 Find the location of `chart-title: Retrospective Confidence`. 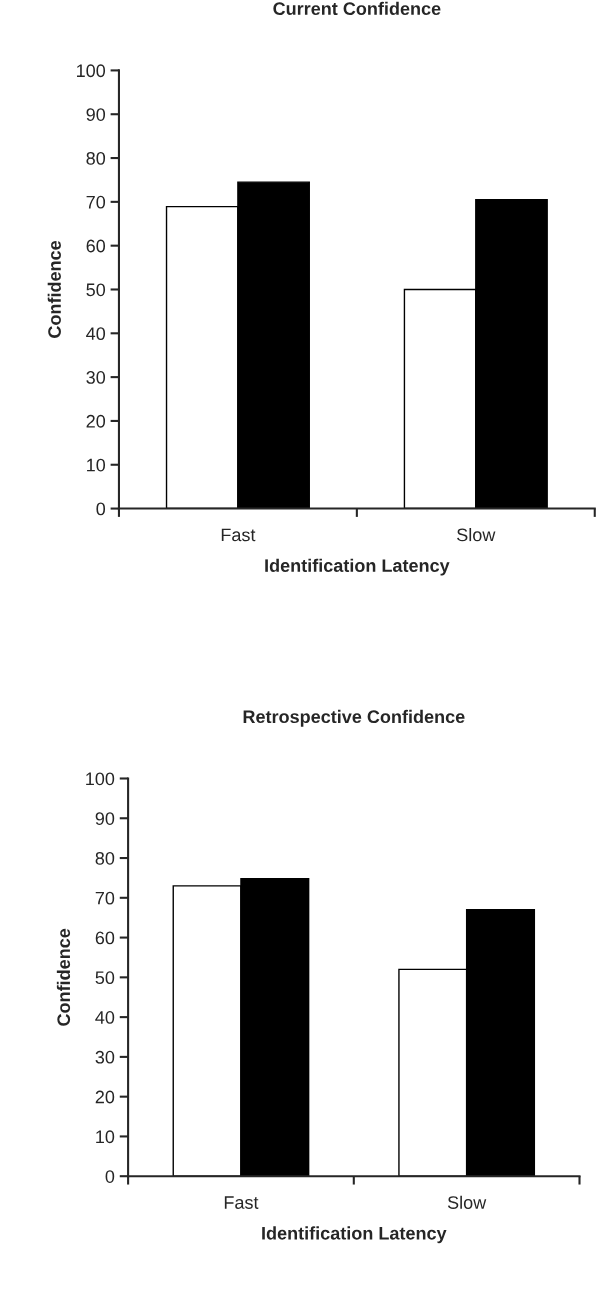

chart-title: Retrospective Confidence is located at coordinates (354, 718).